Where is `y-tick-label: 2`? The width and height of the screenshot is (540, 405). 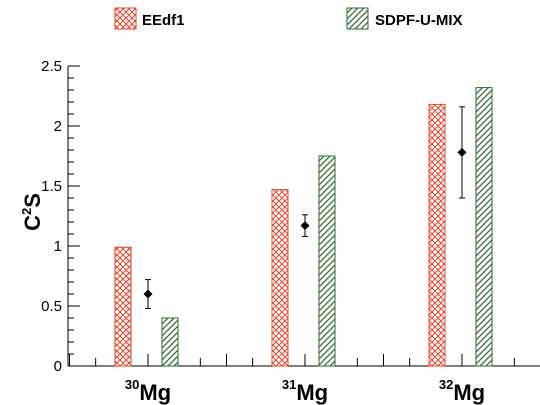 y-tick-label: 2 is located at coordinates (58, 126).